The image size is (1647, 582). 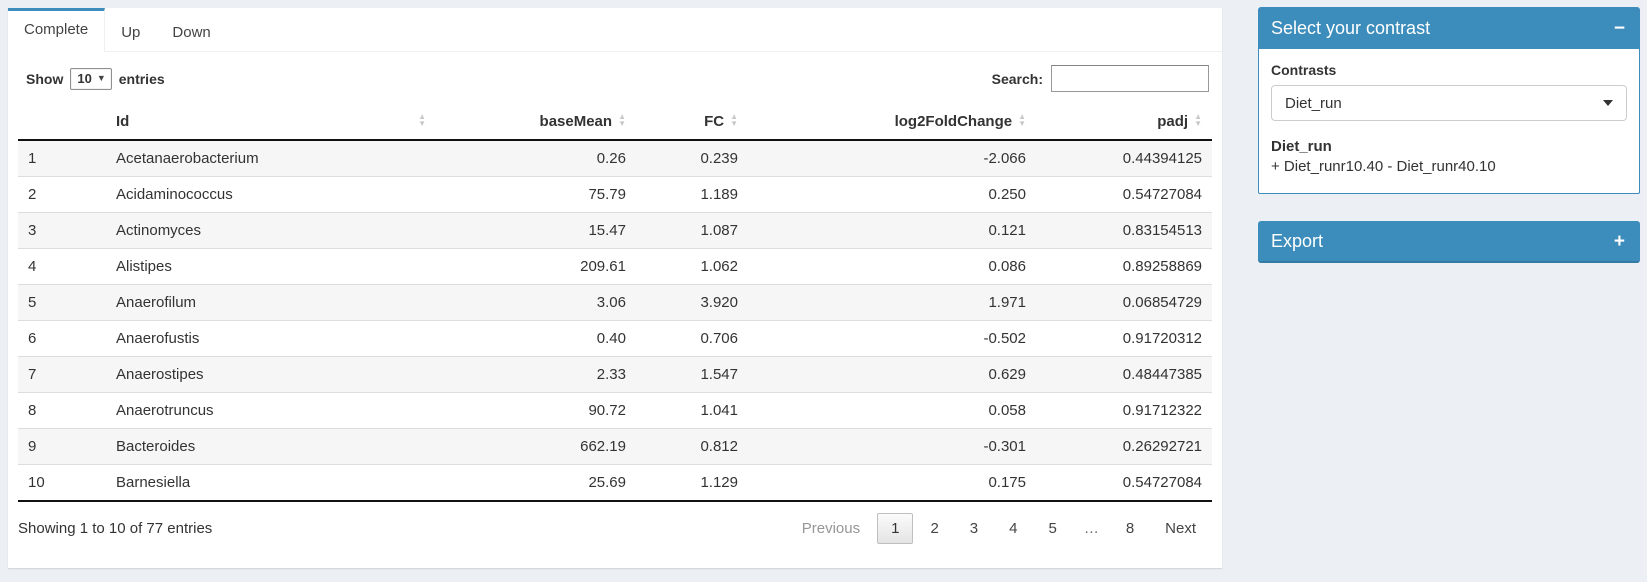 What do you see at coordinates (159, 230) in the screenshot?
I see `cell-id: Actinomyces` at bounding box center [159, 230].